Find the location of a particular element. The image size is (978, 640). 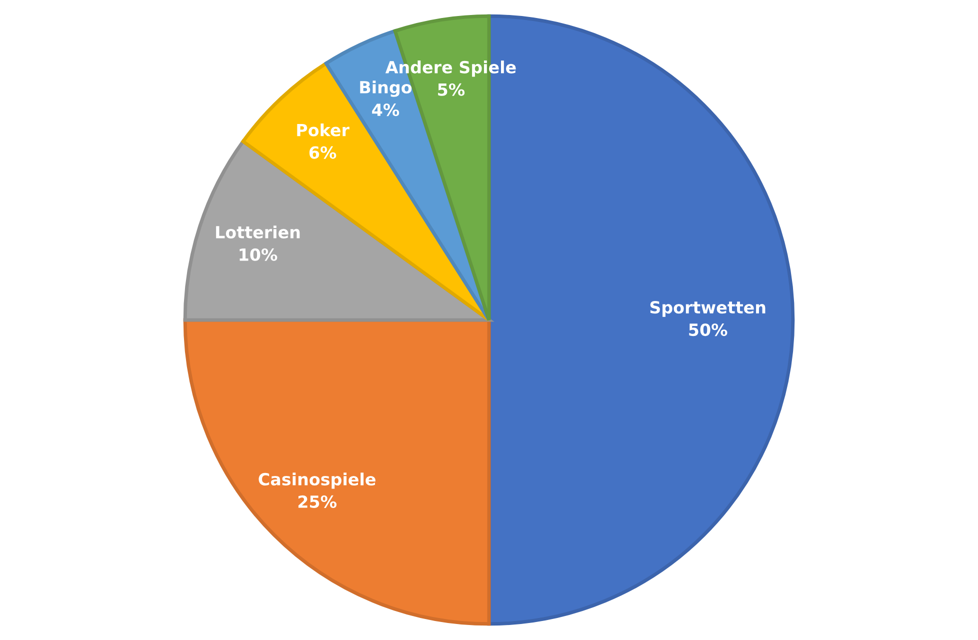

data-label: 4% is located at coordinates (386, 110).